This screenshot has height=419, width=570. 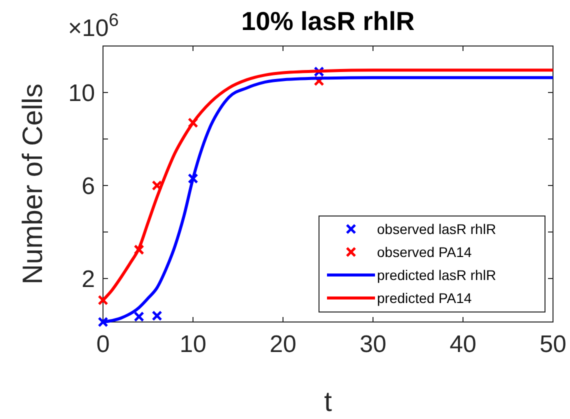 I want to click on x-tick-label: 40, so click(x=463, y=344).